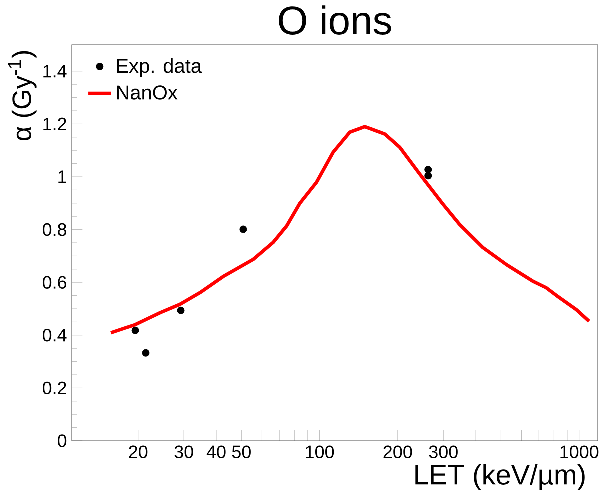 Image resolution: width=600 pixels, height=493 pixels. What do you see at coordinates (579, 452) in the screenshot?
I see `x-tick-label: 1000` at bounding box center [579, 452].